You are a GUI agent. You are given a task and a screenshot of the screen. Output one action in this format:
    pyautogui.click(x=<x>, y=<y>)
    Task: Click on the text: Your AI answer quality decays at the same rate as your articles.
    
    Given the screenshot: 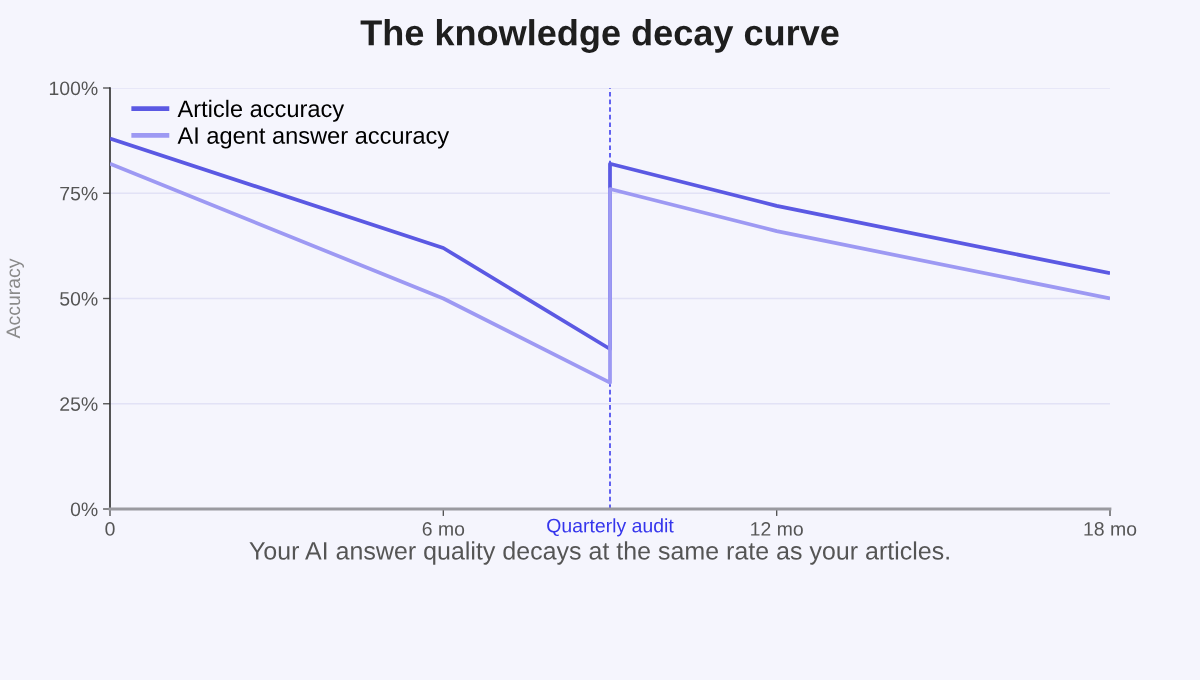 What is the action you would take?
    pyautogui.click(x=599, y=553)
    